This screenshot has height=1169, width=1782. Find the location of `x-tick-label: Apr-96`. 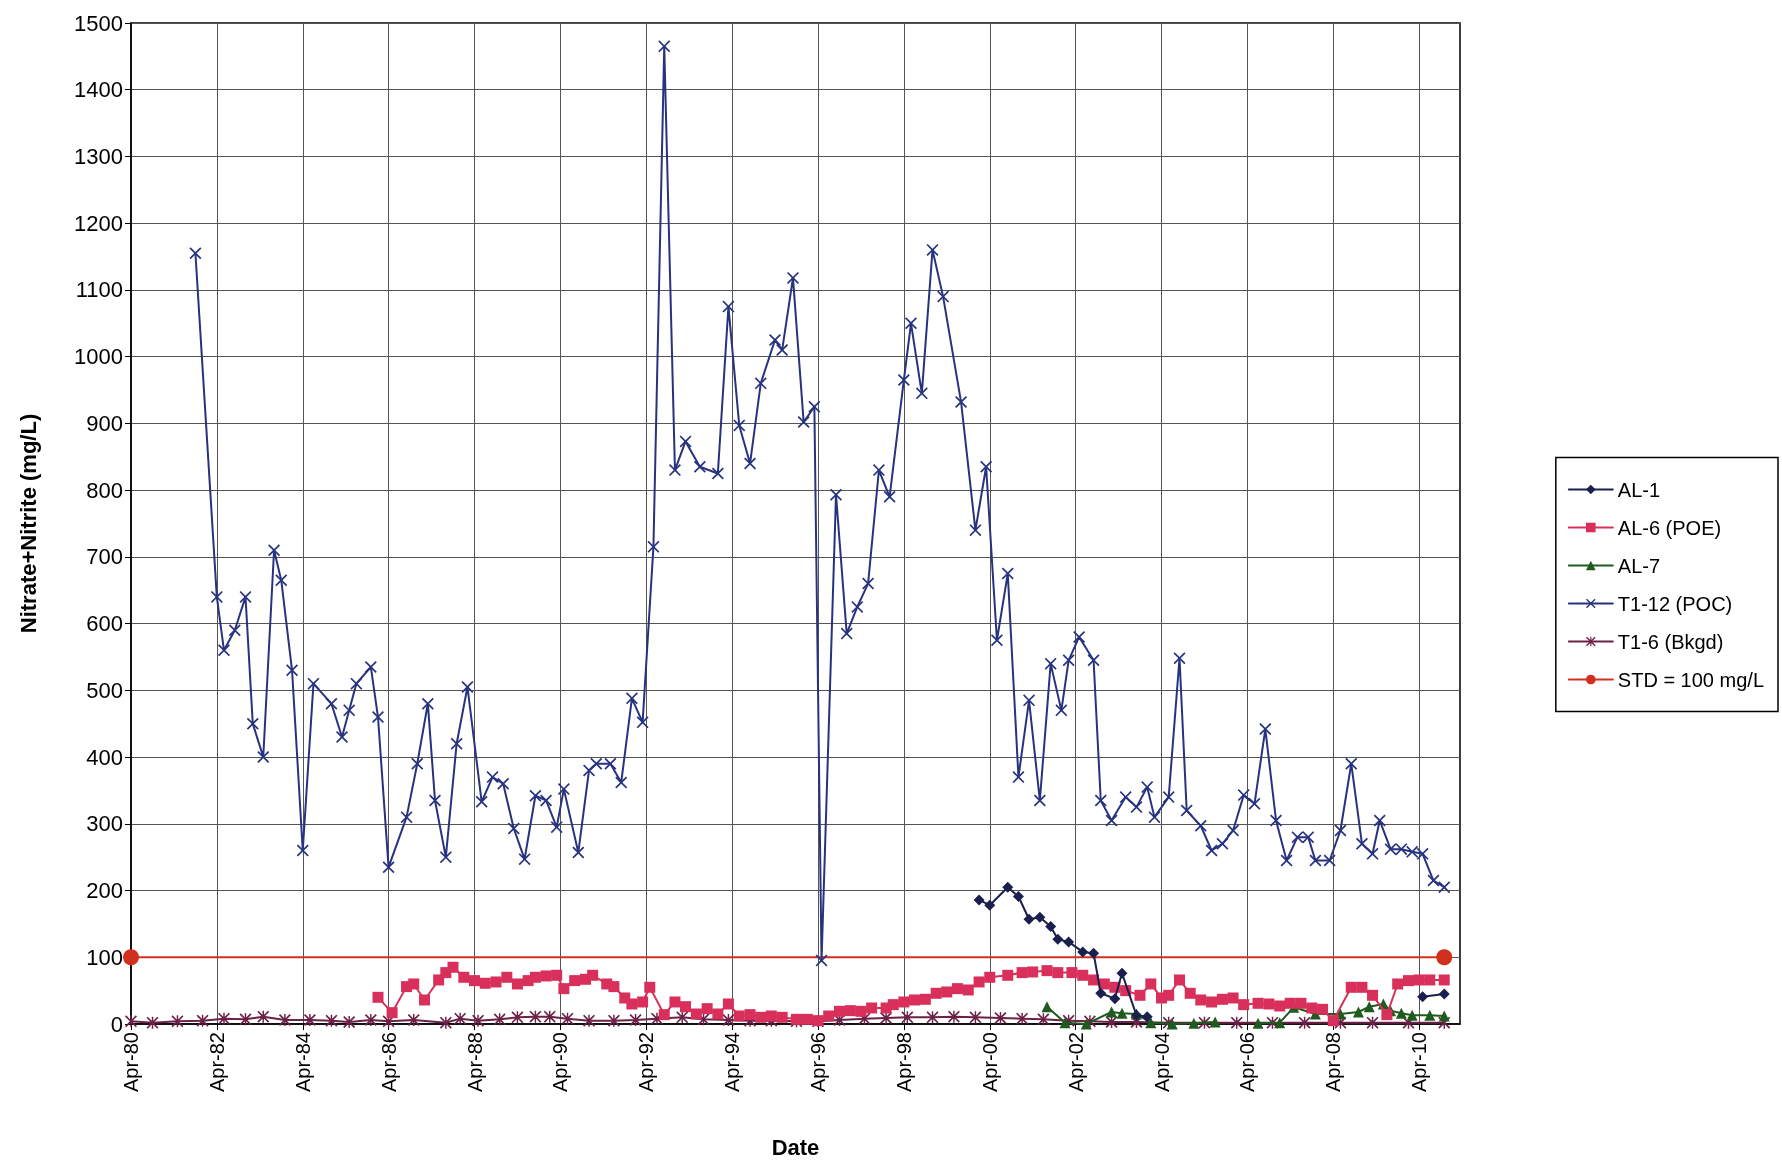

x-tick-label: Apr-96 is located at coordinates (818, 1062).